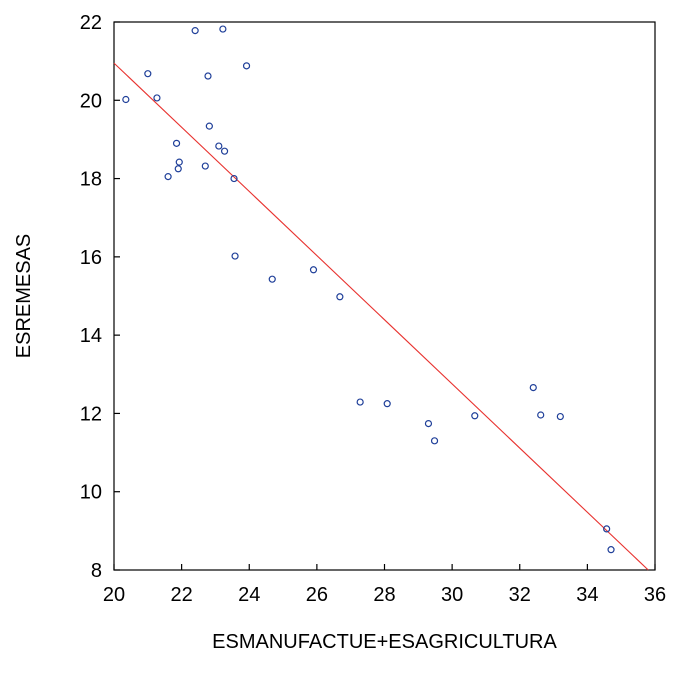 The width and height of the screenshot is (677, 674). What do you see at coordinates (249, 595) in the screenshot?
I see `x-tick-label: 24` at bounding box center [249, 595].